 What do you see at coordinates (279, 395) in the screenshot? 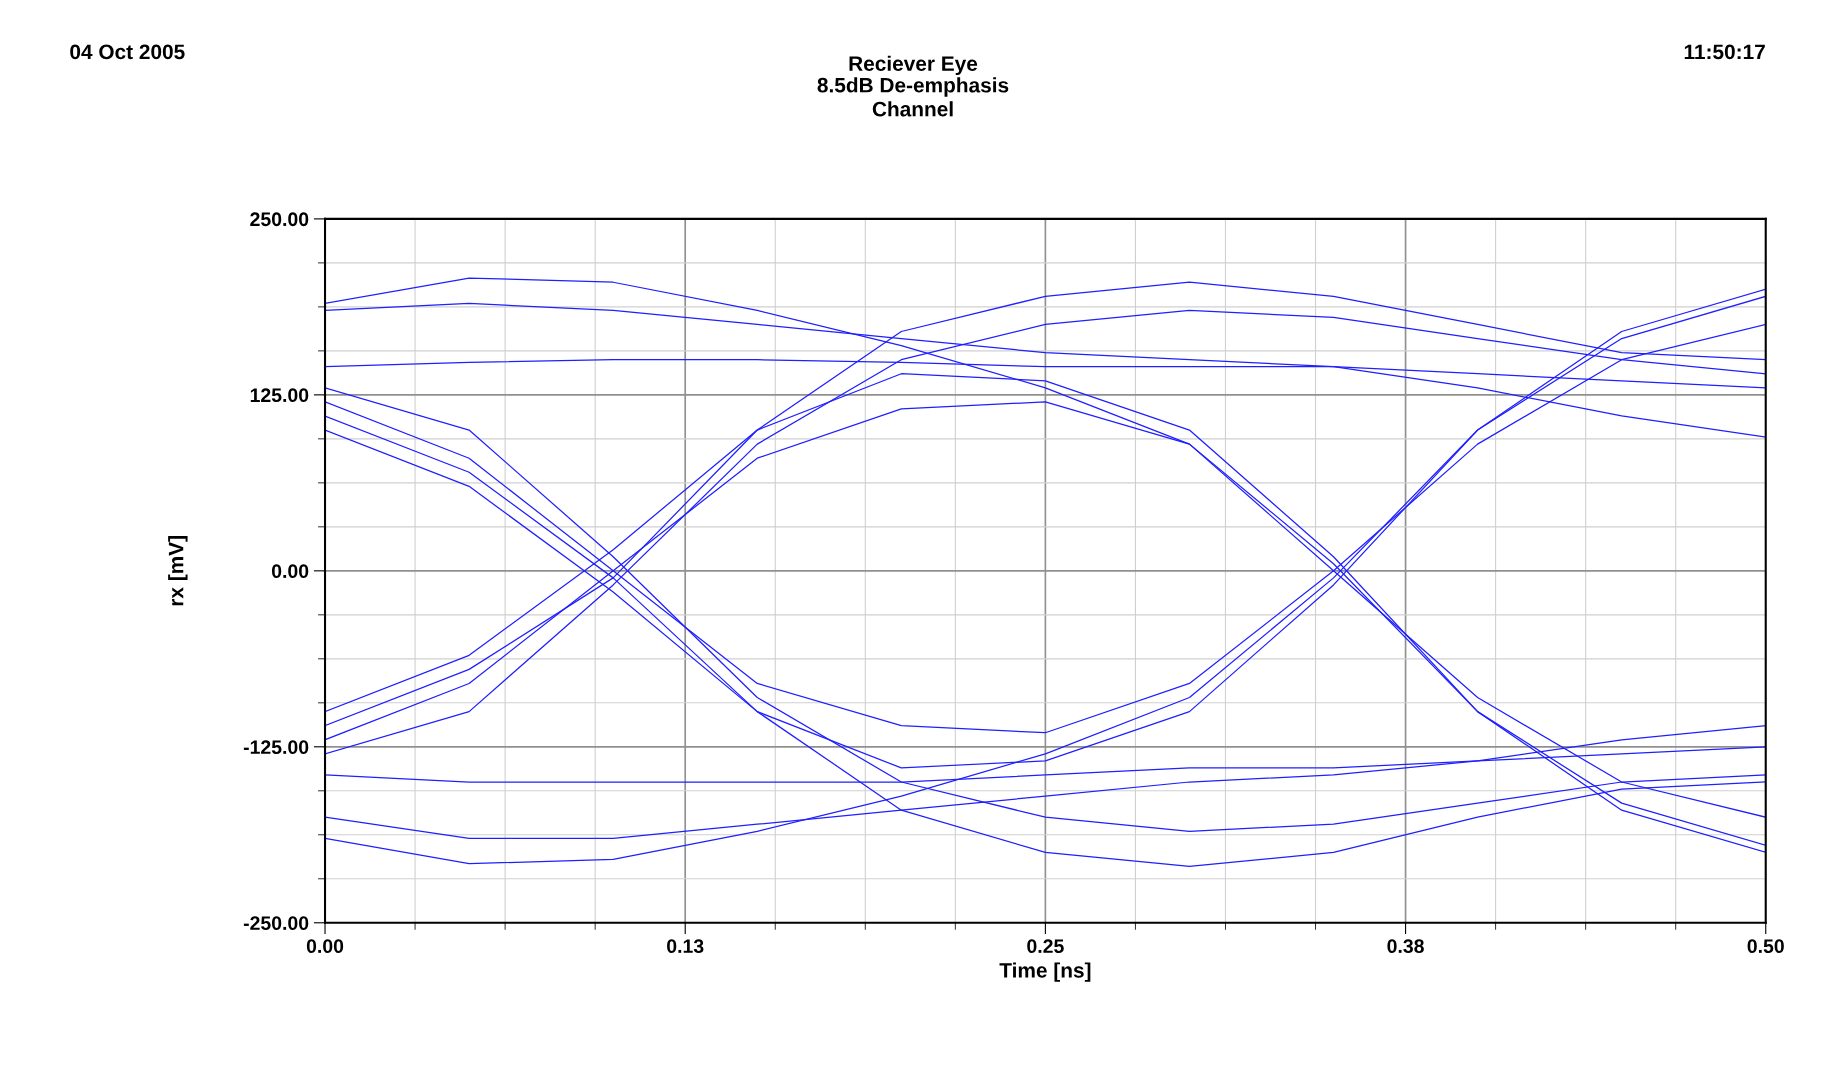
I see `y-tick-label: 125.00` at bounding box center [279, 395].